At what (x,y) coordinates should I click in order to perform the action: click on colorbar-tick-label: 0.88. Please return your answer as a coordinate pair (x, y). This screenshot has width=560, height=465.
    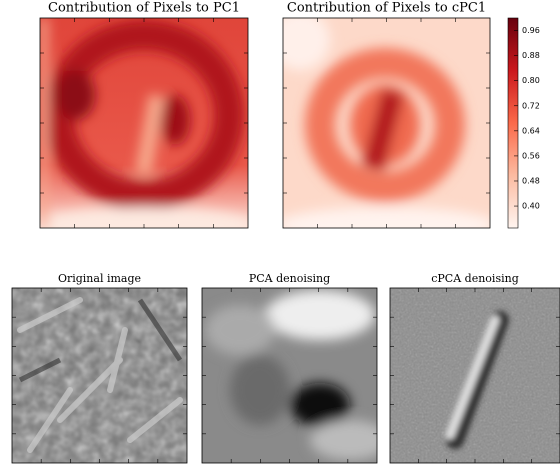
    Looking at the image, I should click on (531, 55).